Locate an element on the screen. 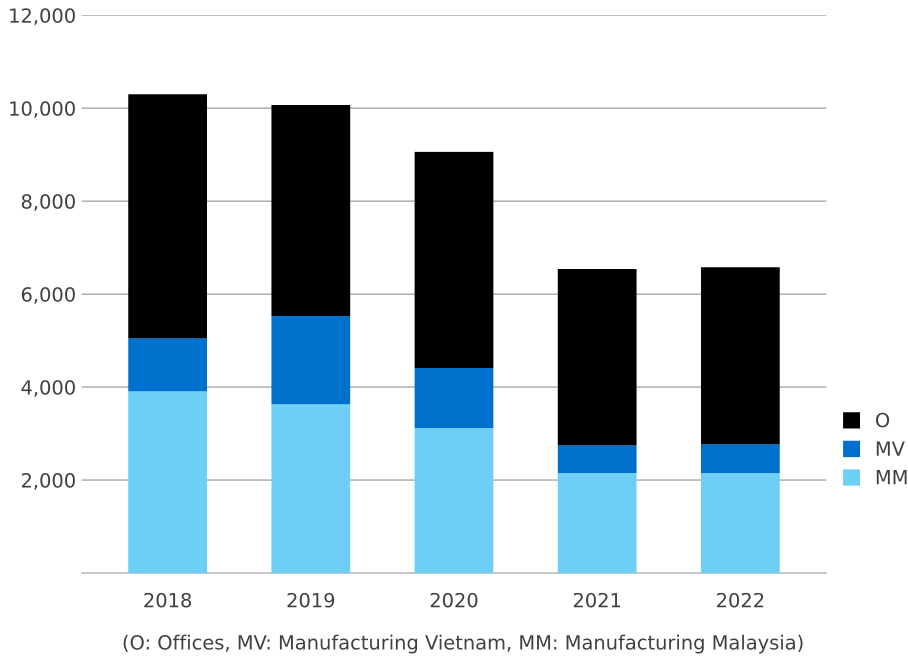 The height and width of the screenshot is (664, 908). x-tick-label: 2018 is located at coordinates (168, 600).